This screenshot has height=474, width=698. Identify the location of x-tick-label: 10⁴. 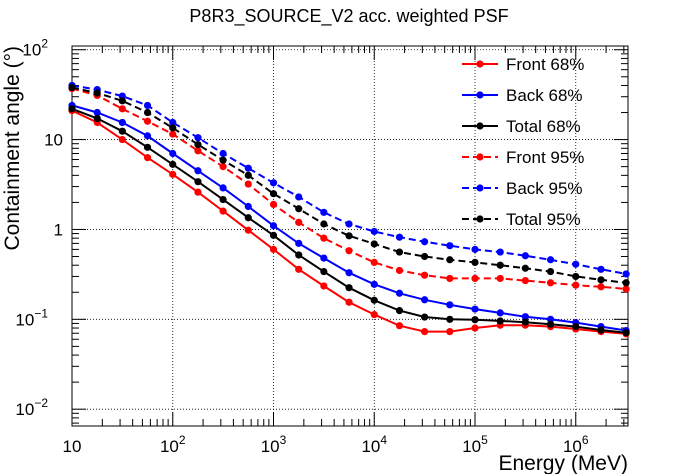
(374, 444).